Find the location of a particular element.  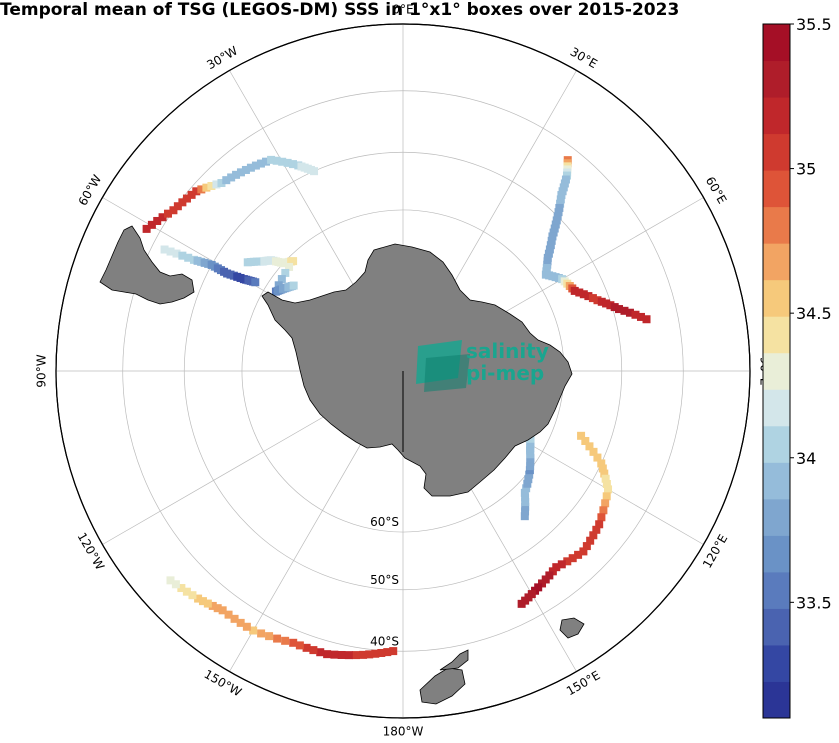

lon-label: 90°W is located at coordinates (42, 370).